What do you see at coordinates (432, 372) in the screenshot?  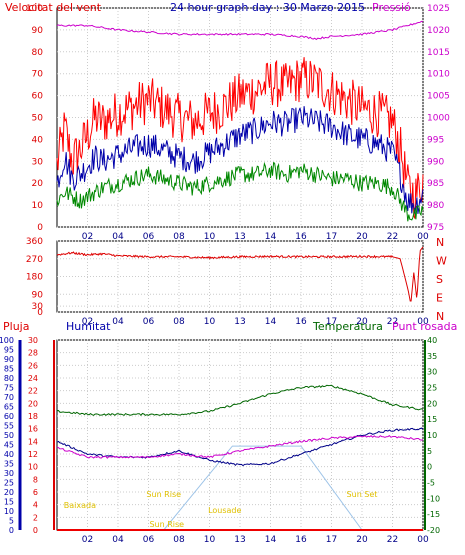 I see `temp-tick-label: 30` at bounding box center [432, 372].